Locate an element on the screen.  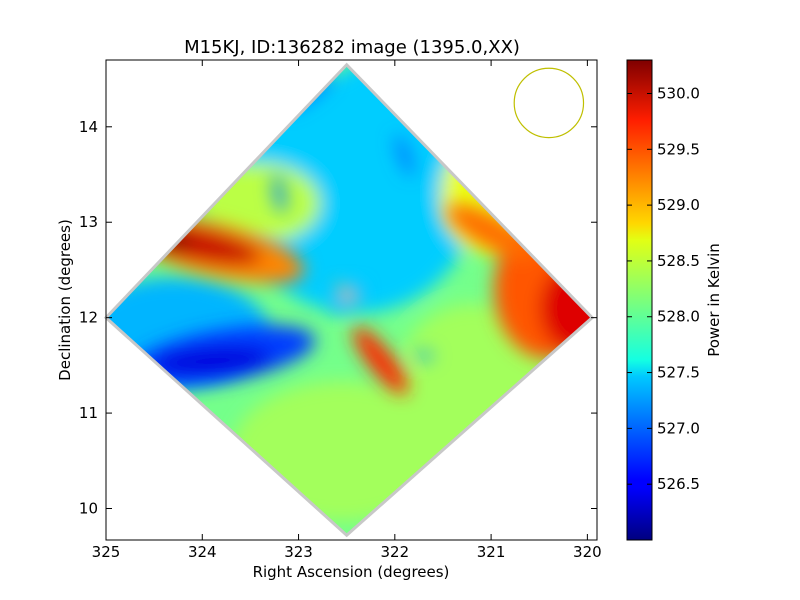
colorbar-tick-label: 527.5 is located at coordinates (678, 373).